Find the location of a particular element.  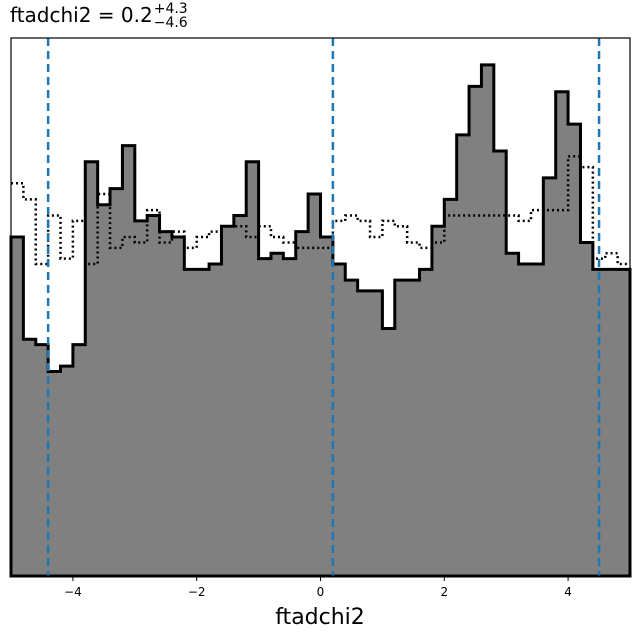

x-axis: −4 −2 0 2 4 is located at coordinates (318, 587).